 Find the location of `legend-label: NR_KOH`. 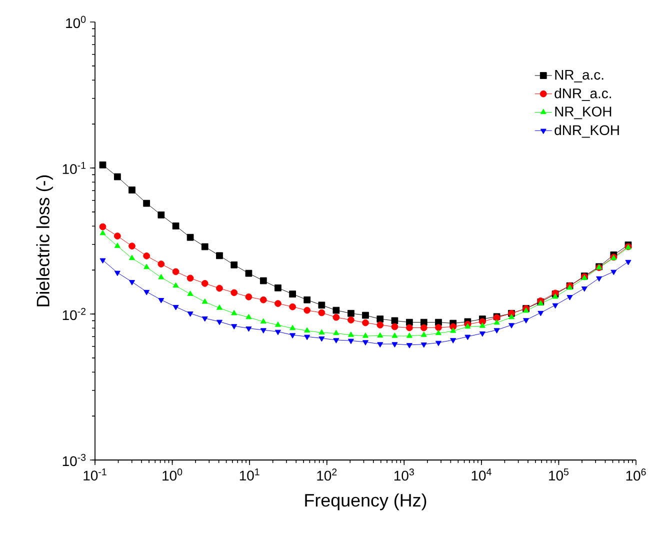

legend-label: NR_KOH is located at coordinates (583, 113).